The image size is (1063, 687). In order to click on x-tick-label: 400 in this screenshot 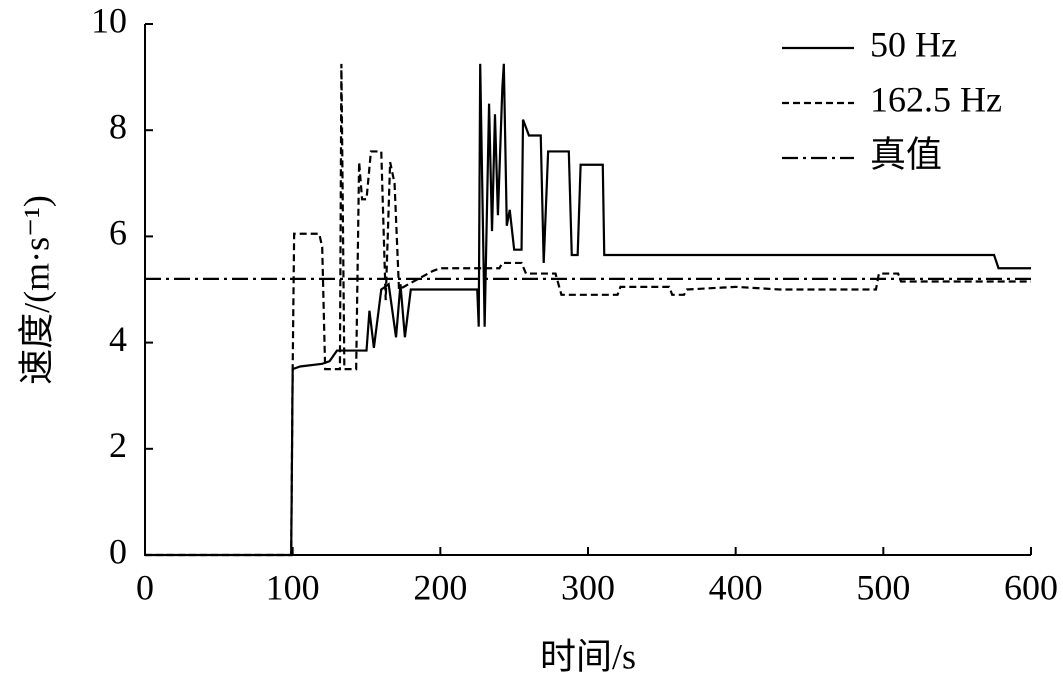, I will do `click(736, 587)`.